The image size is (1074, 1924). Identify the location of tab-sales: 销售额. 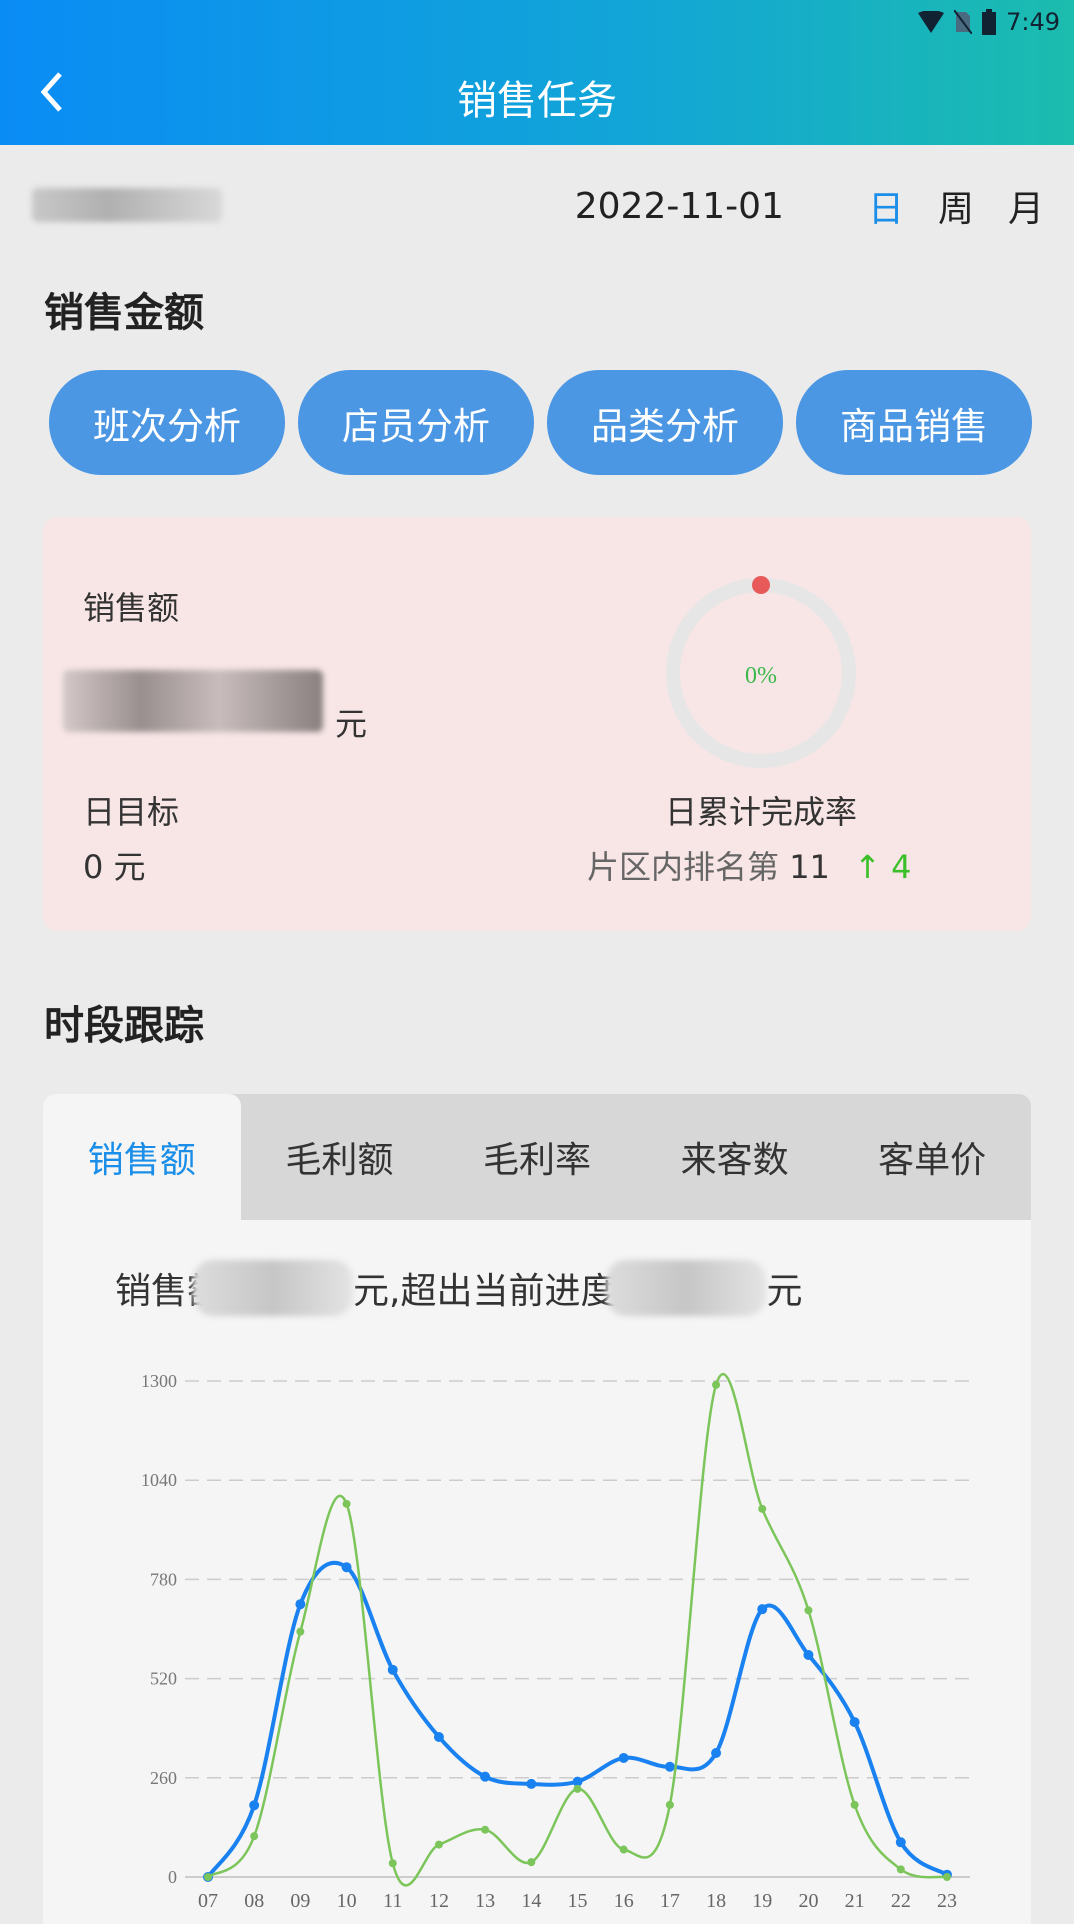
(142, 1157).